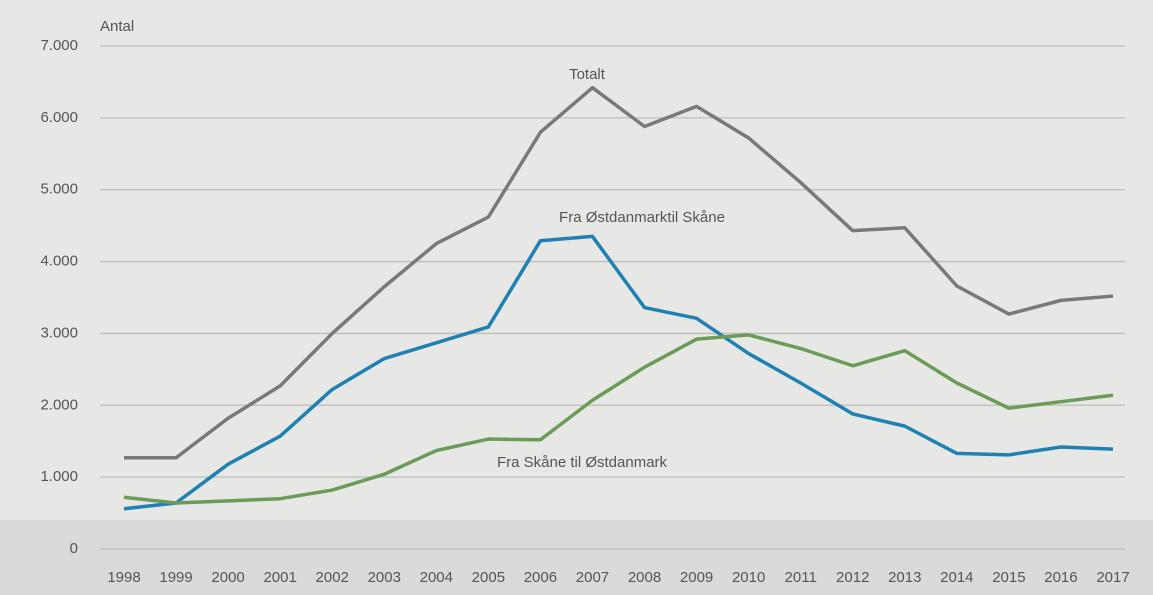 The width and height of the screenshot is (1153, 595). What do you see at coordinates (123, 577) in the screenshot?
I see `x-tick-label: 1998` at bounding box center [123, 577].